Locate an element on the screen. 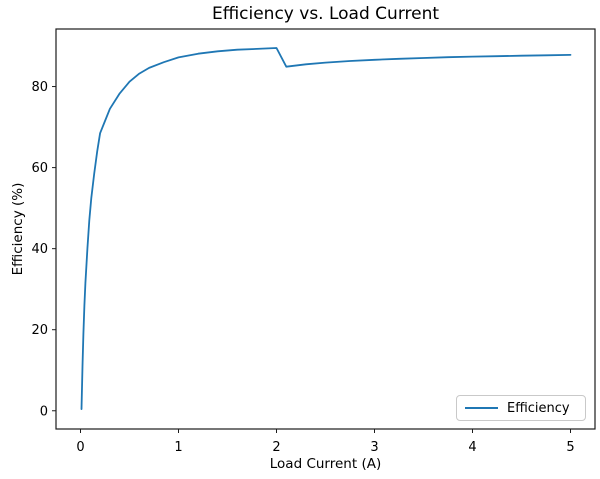 This screenshot has height=479, width=600. y-axis-label: Efficiency (%) is located at coordinates (18, 229).